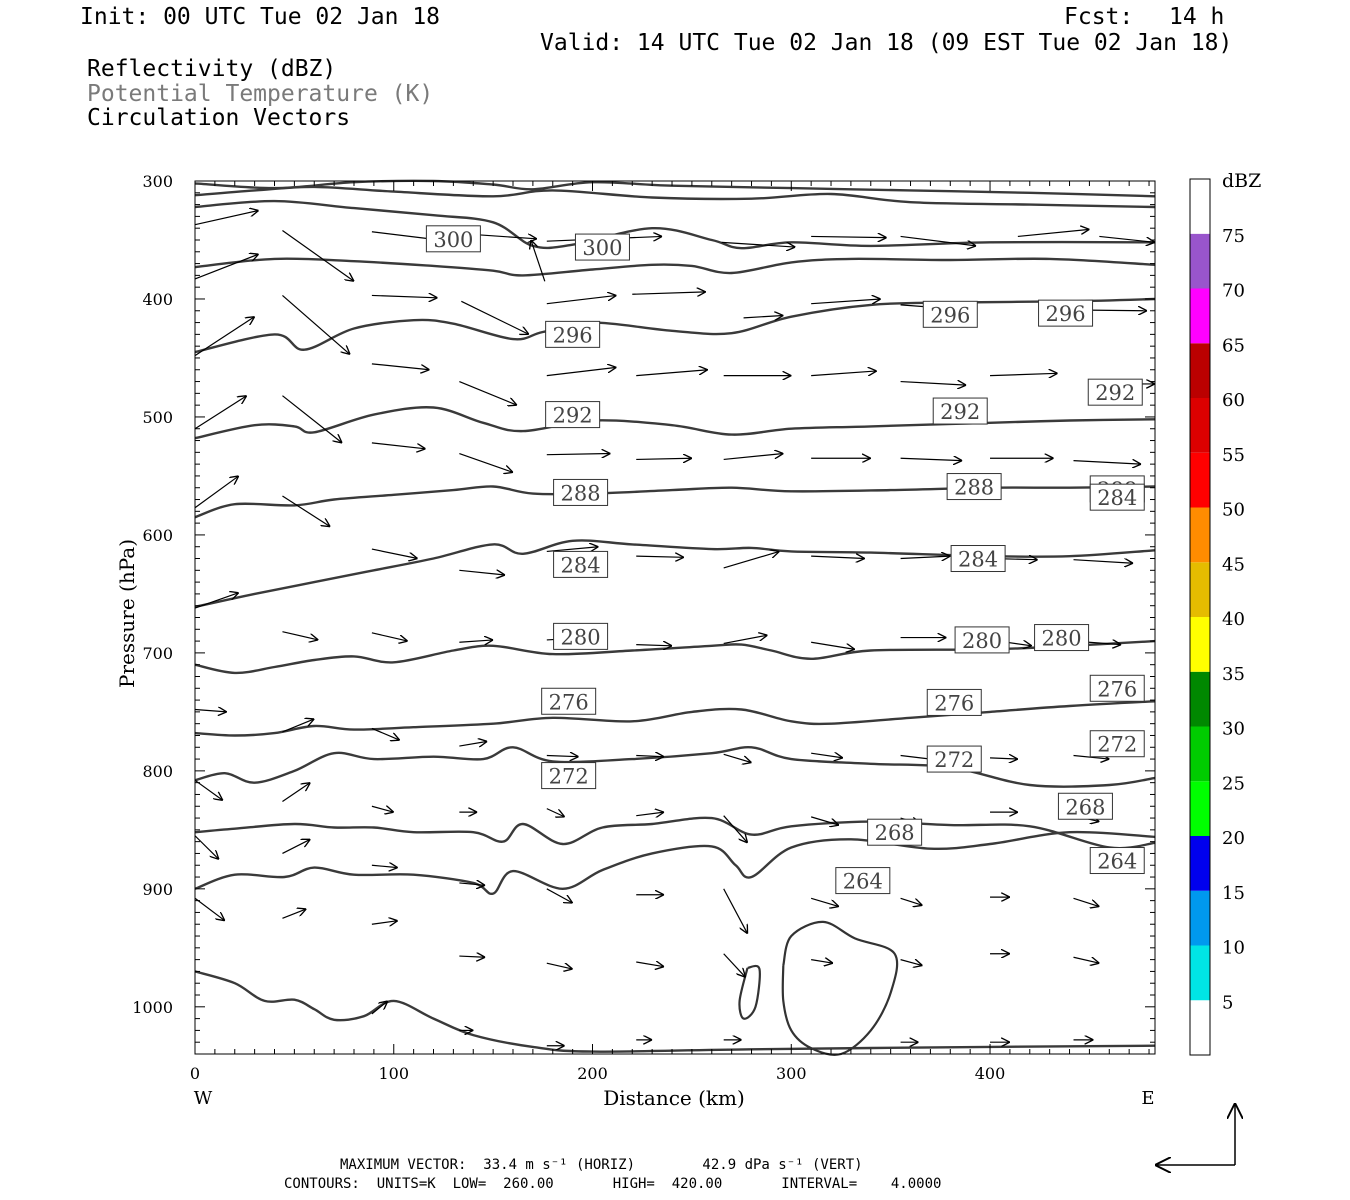 This screenshot has height=1200, width=1350. Describe the element at coordinates (592, 1073) in the screenshot. I see `x-tick-label: 200` at that location.